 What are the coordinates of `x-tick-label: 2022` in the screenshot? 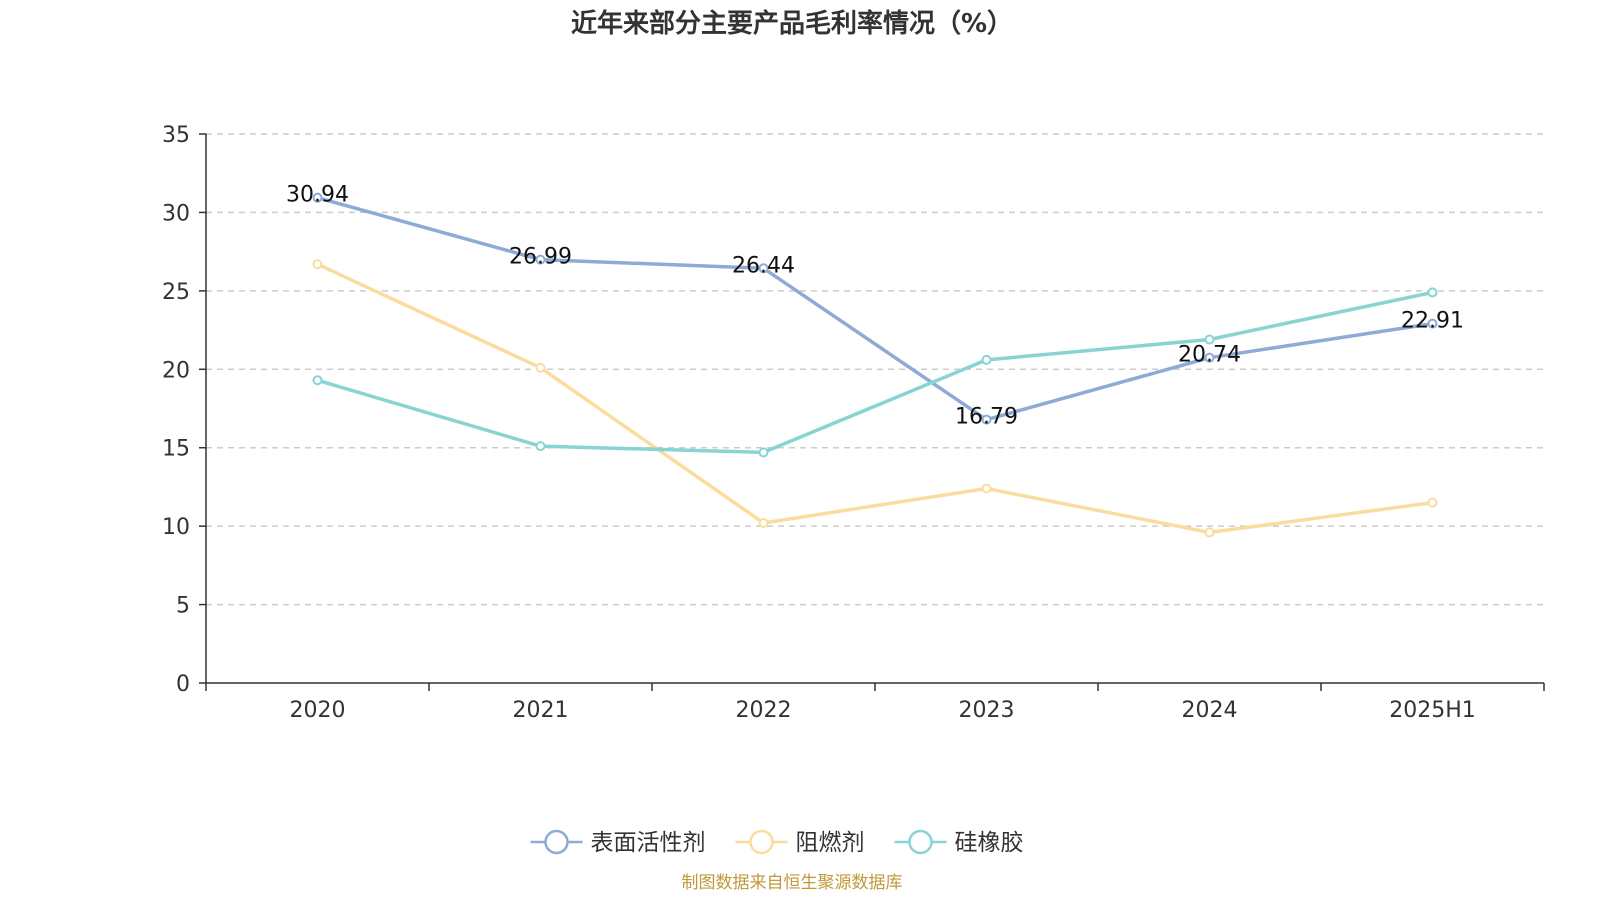 It's located at (764, 710).